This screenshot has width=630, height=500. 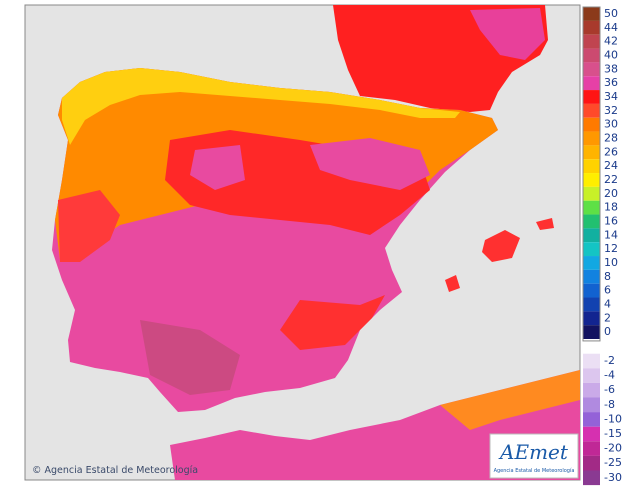 What do you see at coordinates (533, 452) in the screenshot?
I see `logo-name: AEmet` at bounding box center [533, 452].